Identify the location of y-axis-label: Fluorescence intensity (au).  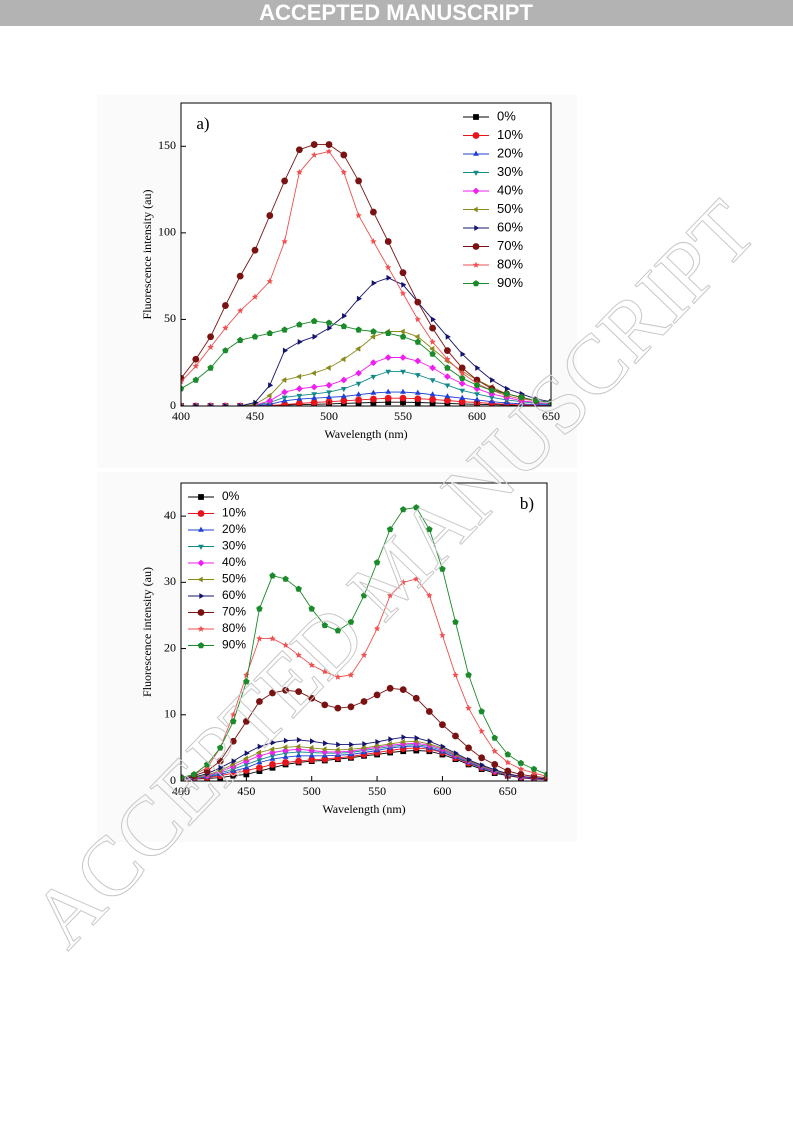
(147, 255).